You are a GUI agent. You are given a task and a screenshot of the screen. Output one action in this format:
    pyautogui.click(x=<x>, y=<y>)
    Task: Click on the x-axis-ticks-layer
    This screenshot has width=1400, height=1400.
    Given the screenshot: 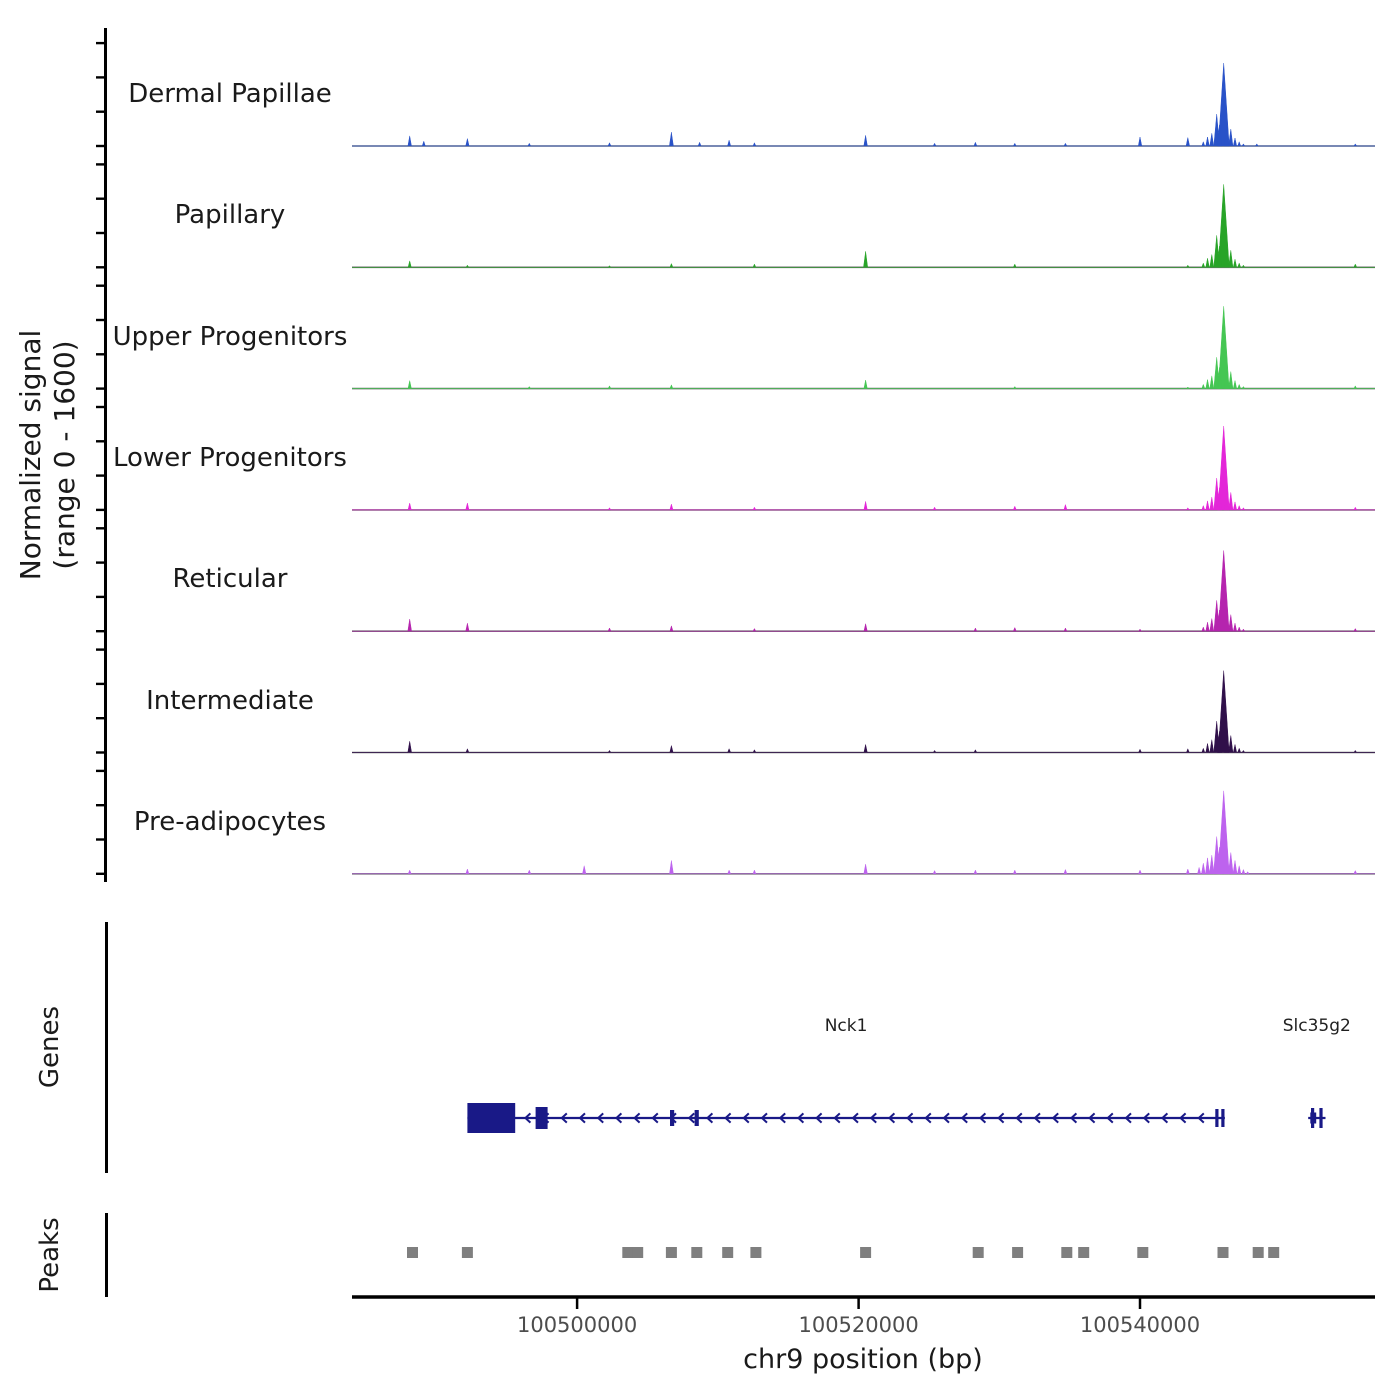 What is the action you would take?
    pyautogui.click(x=858, y=1303)
    